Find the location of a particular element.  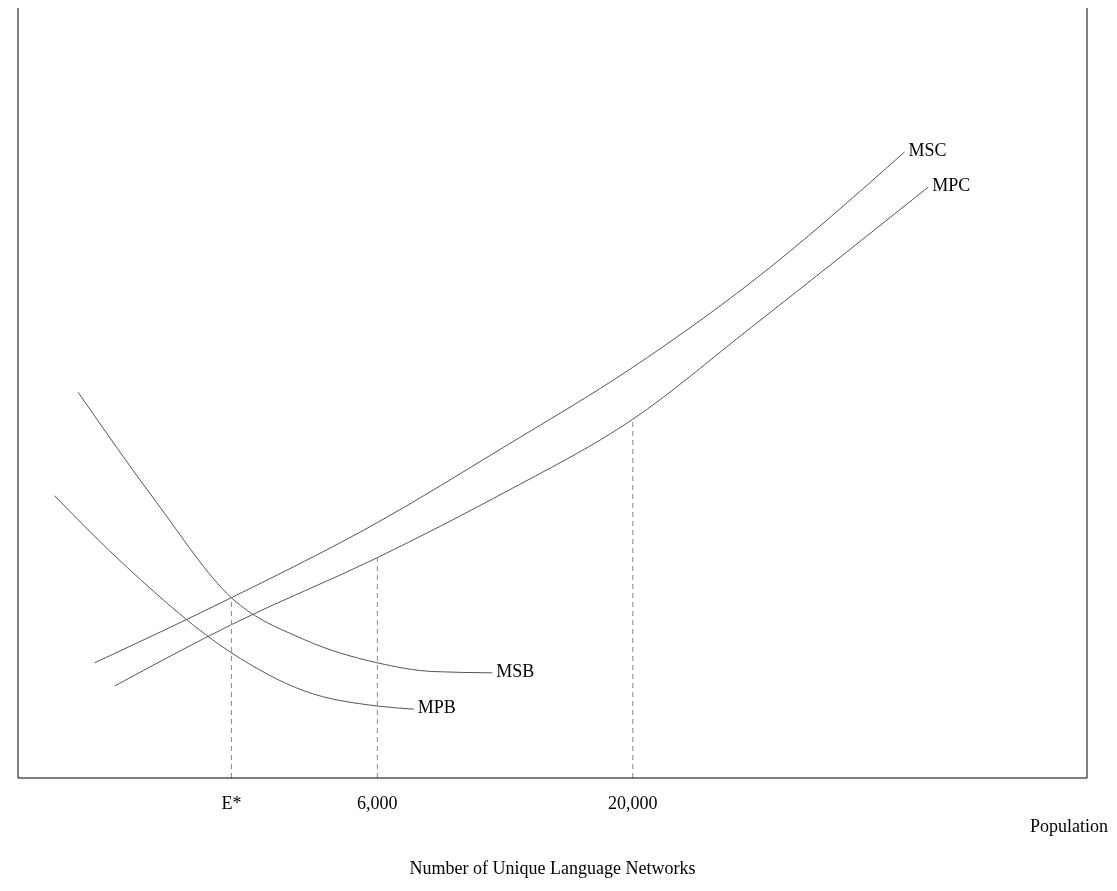

series-label: MSC is located at coordinates (927, 149).